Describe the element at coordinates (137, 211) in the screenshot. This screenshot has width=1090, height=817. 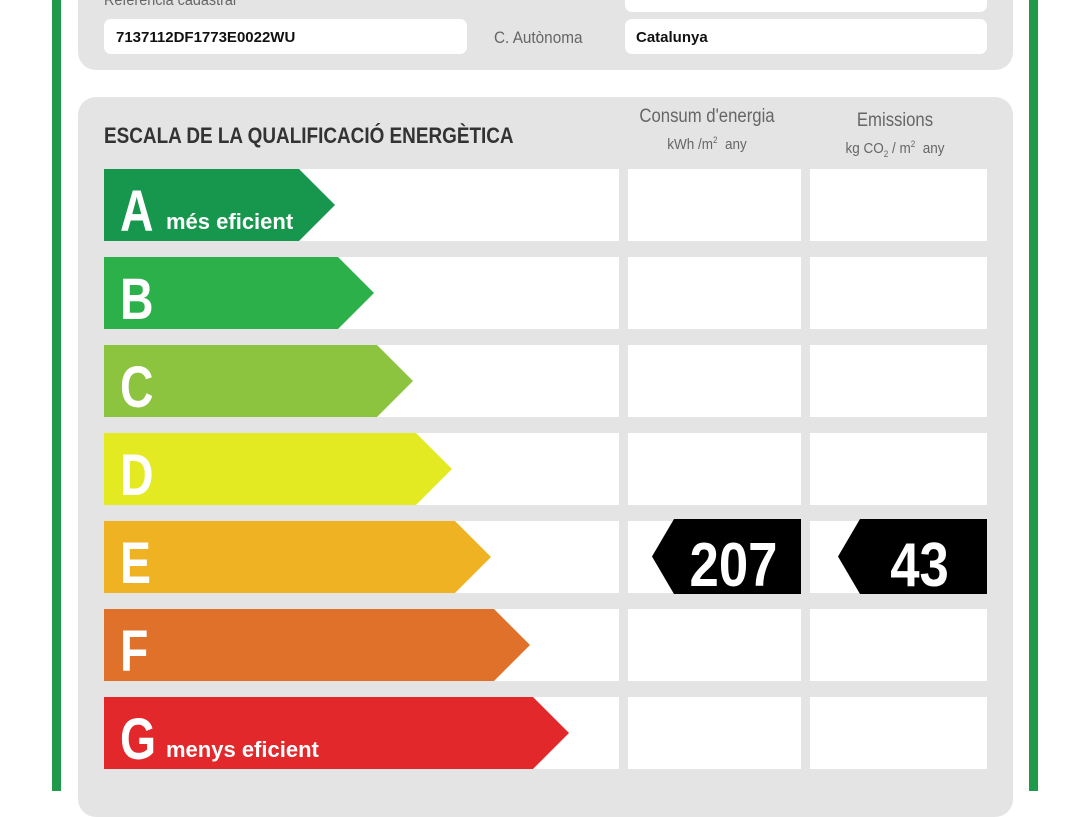
I see `class-letter: A` at that location.